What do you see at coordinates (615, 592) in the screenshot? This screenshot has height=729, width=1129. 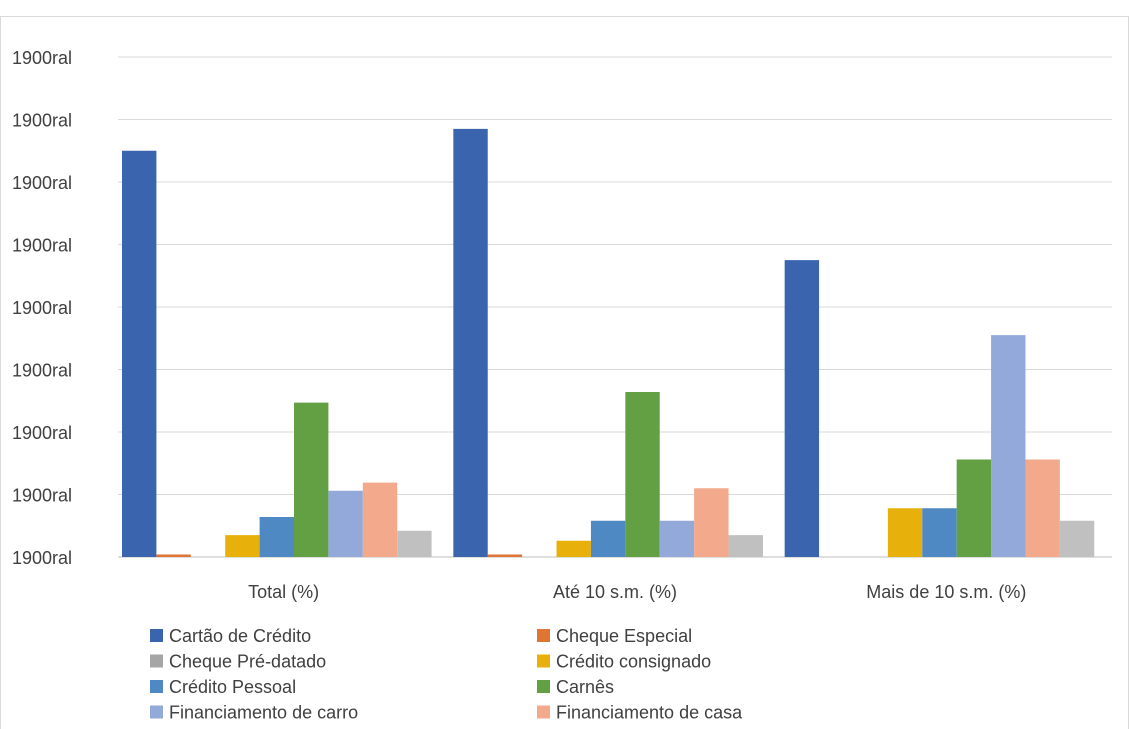 I see `x-tick-label: Até 10 s.m. (%)` at bounding box center [615, 592].